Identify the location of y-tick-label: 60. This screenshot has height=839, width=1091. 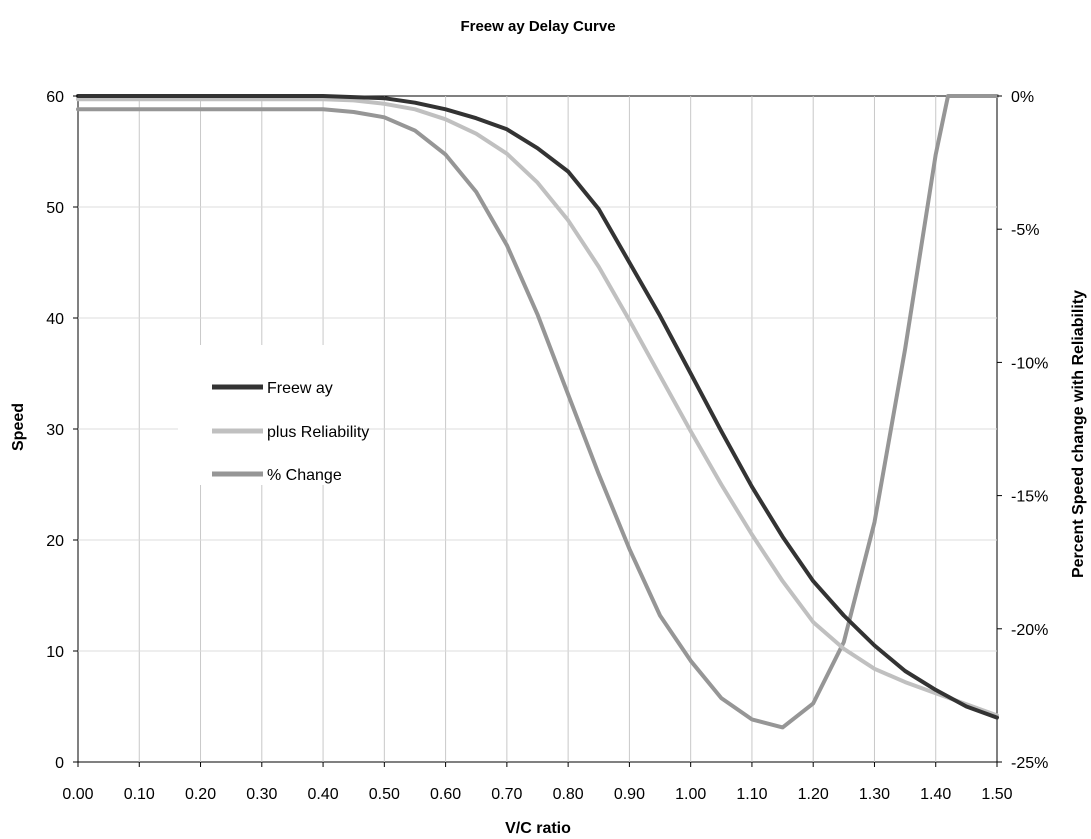
(55, 97).